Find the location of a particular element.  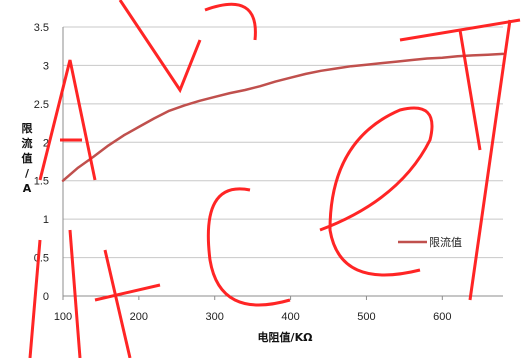

y-tick-label: 3.5 is located at coordinates (41, 28).